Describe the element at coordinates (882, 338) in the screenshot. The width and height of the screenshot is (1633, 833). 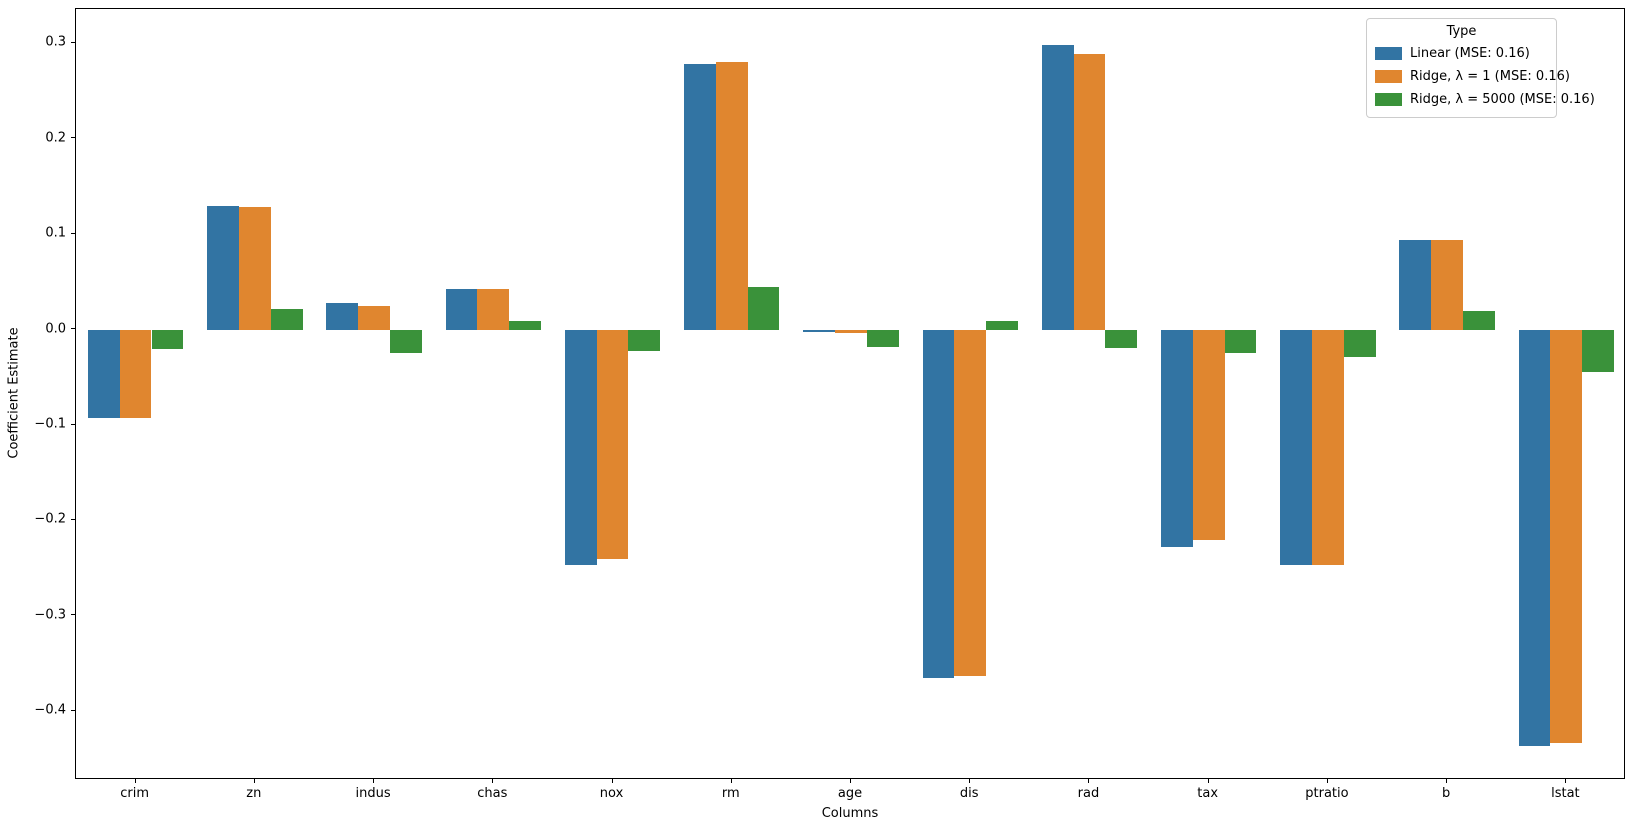
I see `bar-age-series3` at that location.